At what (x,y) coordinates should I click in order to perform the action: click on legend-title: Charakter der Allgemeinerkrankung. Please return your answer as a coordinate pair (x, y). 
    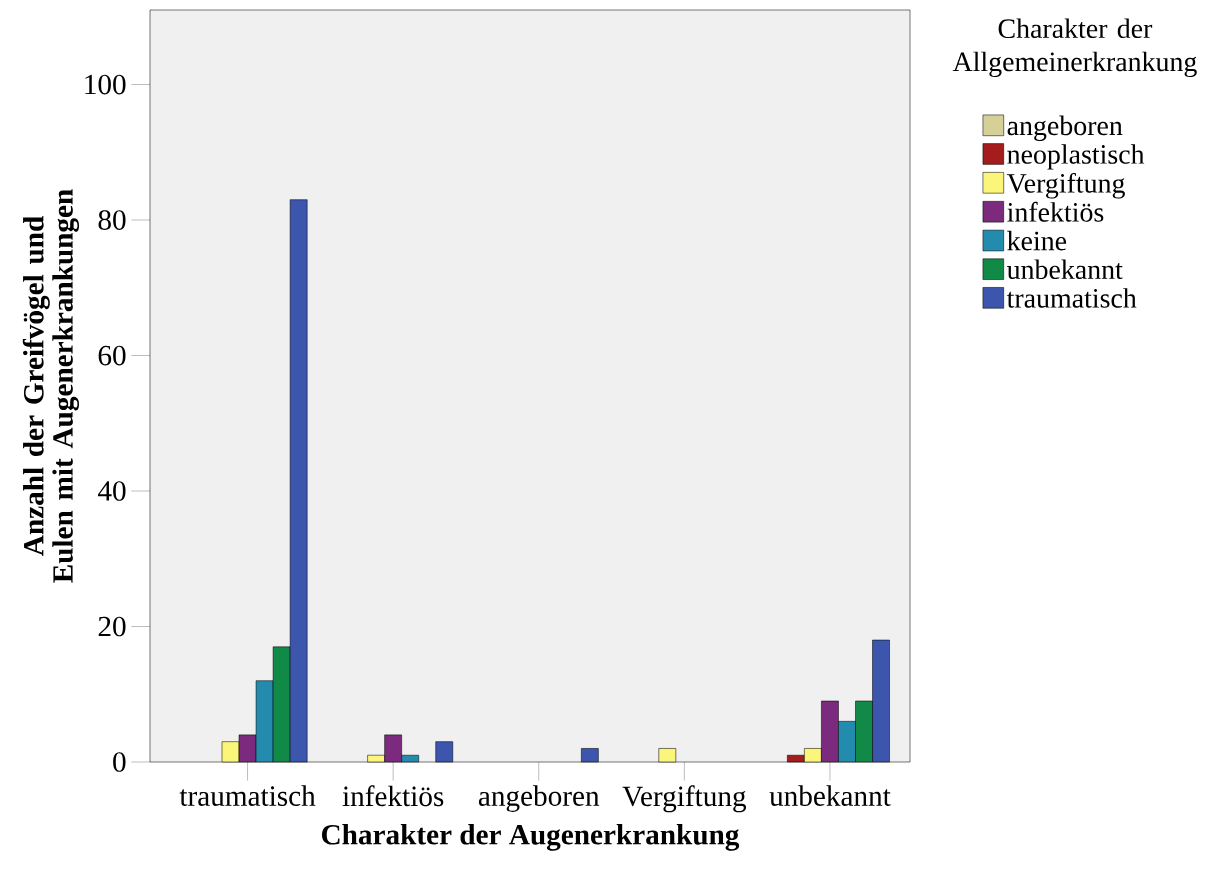
    Looking at the image, I should click on (1074, 48).